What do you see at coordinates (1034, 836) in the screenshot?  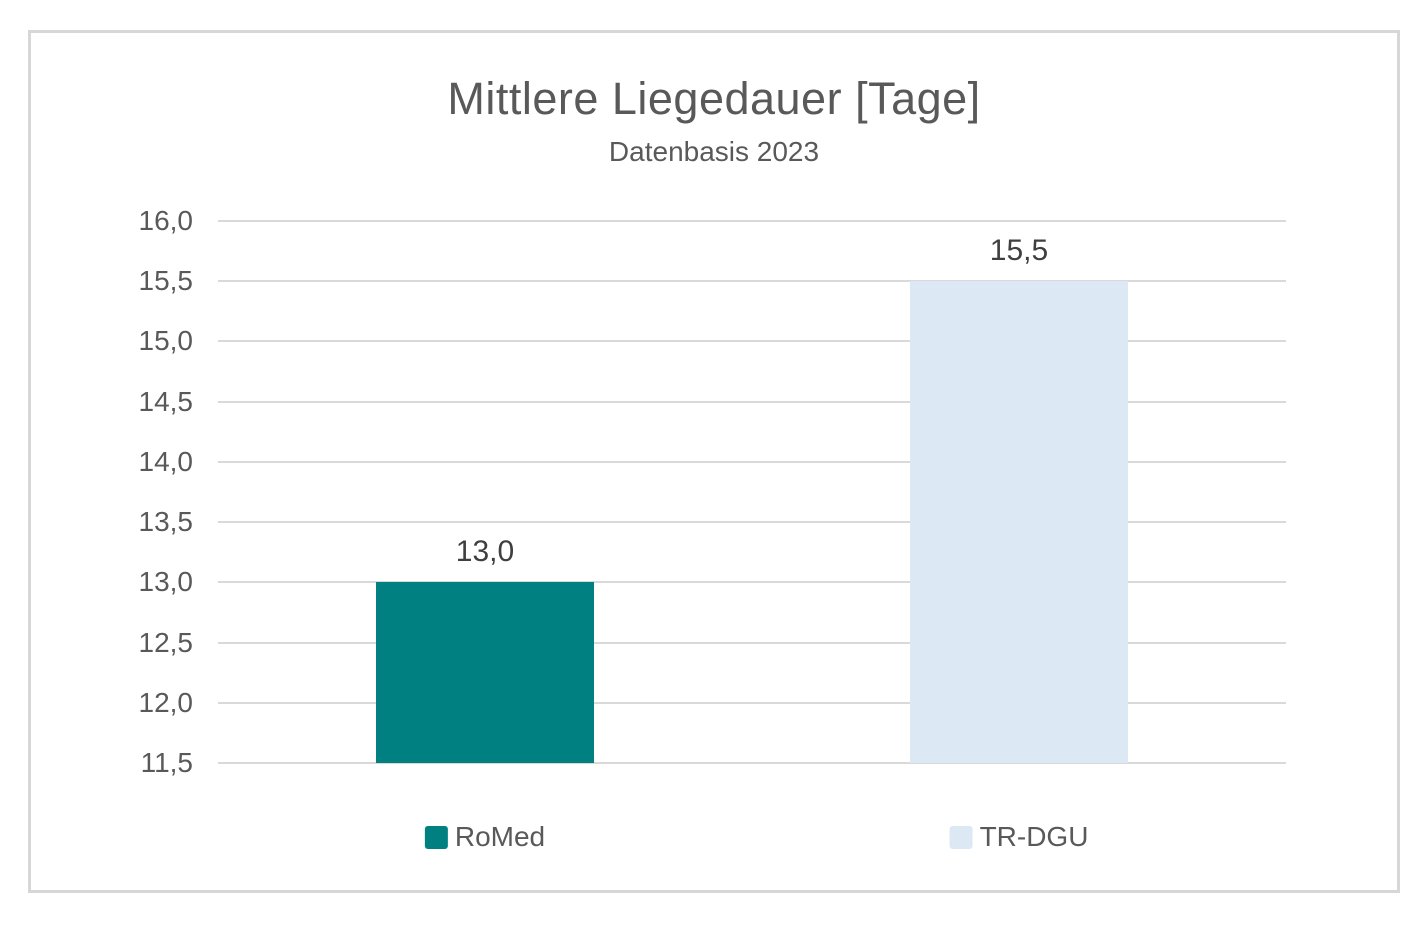 I see `legend-label-tr-dgu: TR-DGU` at bounding box center [1034, 836].